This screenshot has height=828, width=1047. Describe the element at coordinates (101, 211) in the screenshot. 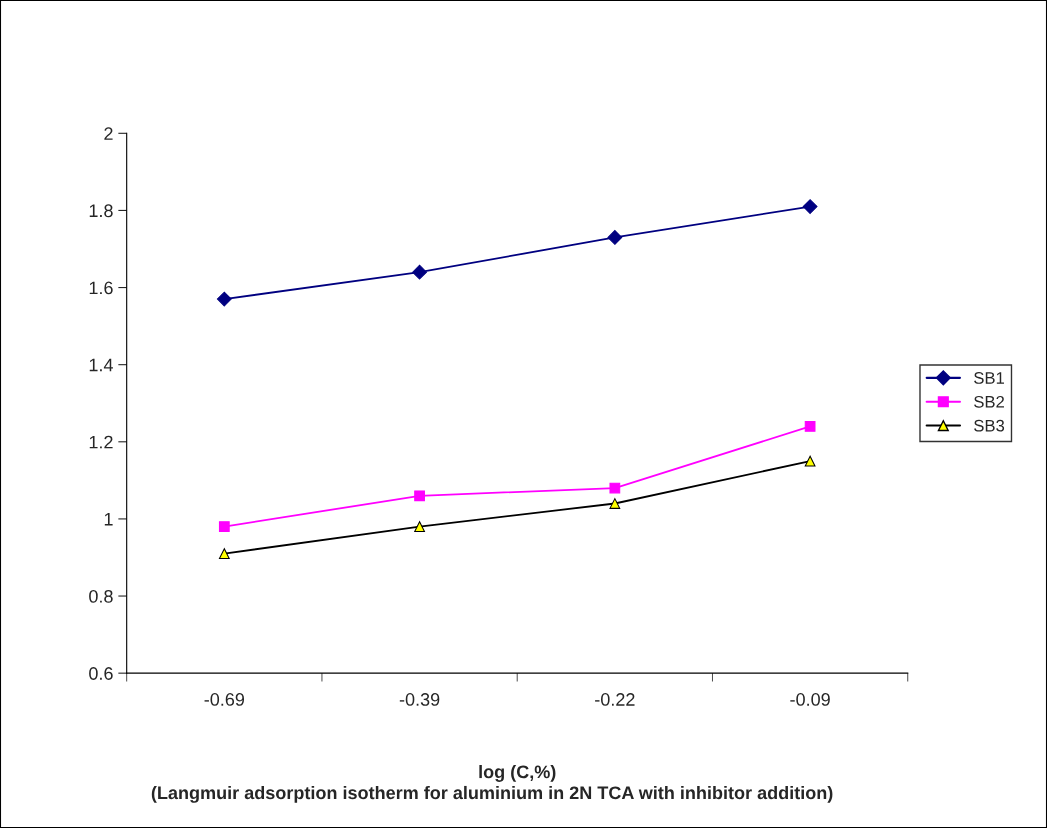

I see `y-tick-label: 1.8` at that location.